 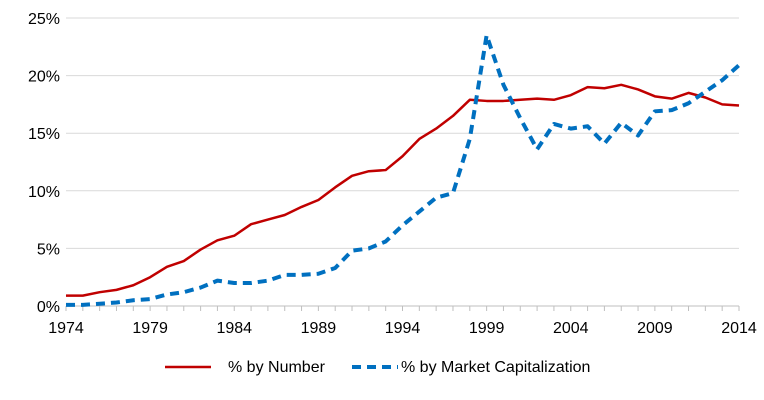 I want to click on legend-label: % by Market Capitalization, so click(x=495, y=367).